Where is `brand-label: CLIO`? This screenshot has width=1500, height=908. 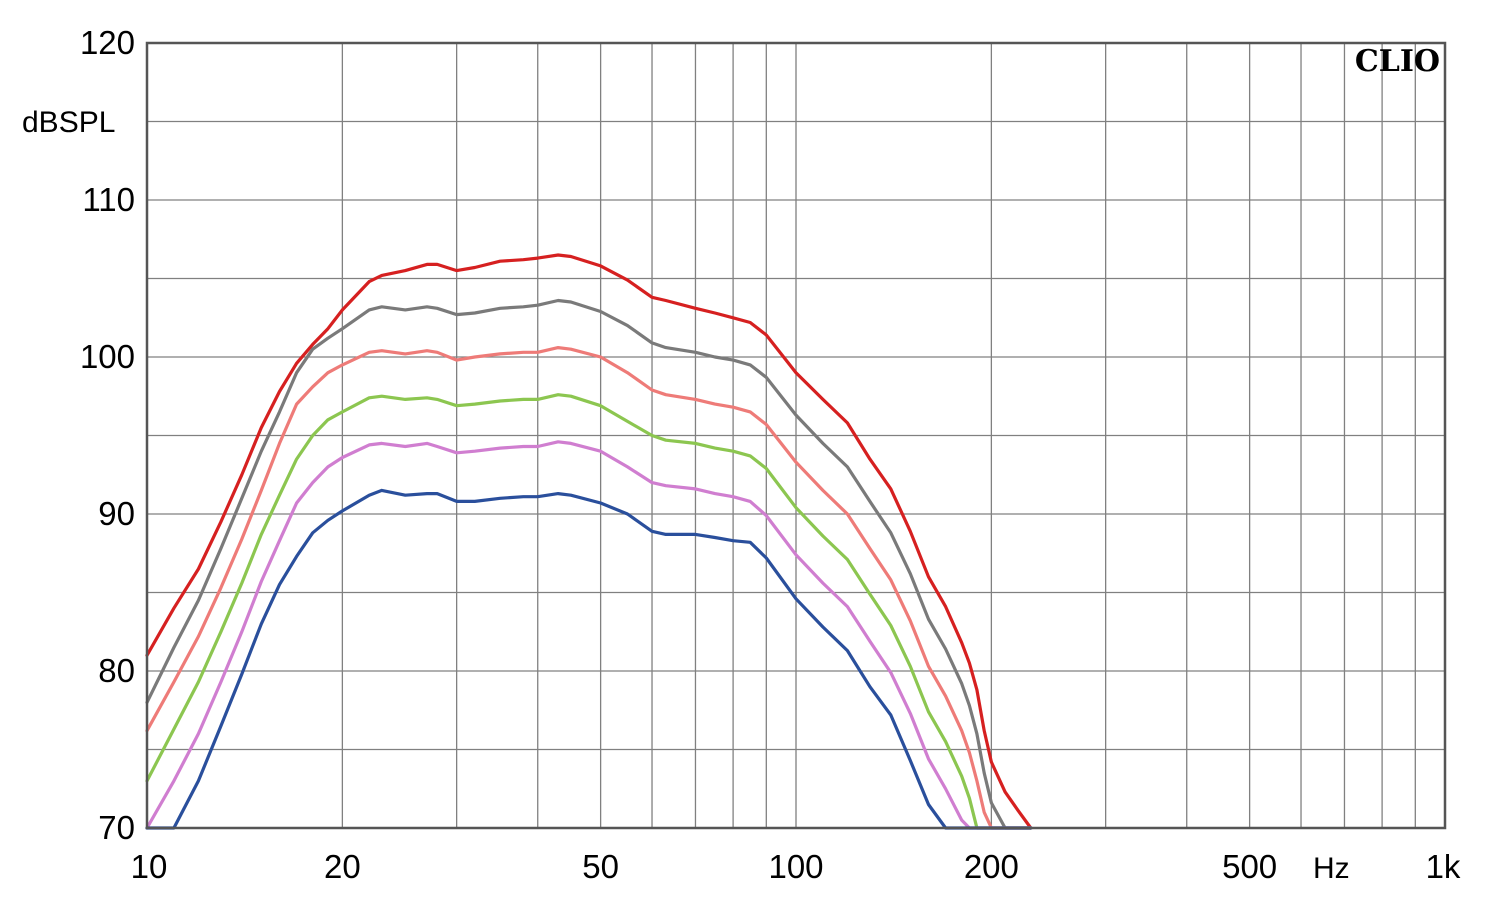 brand-label: CLIO is located at coordinates (1397, 61).